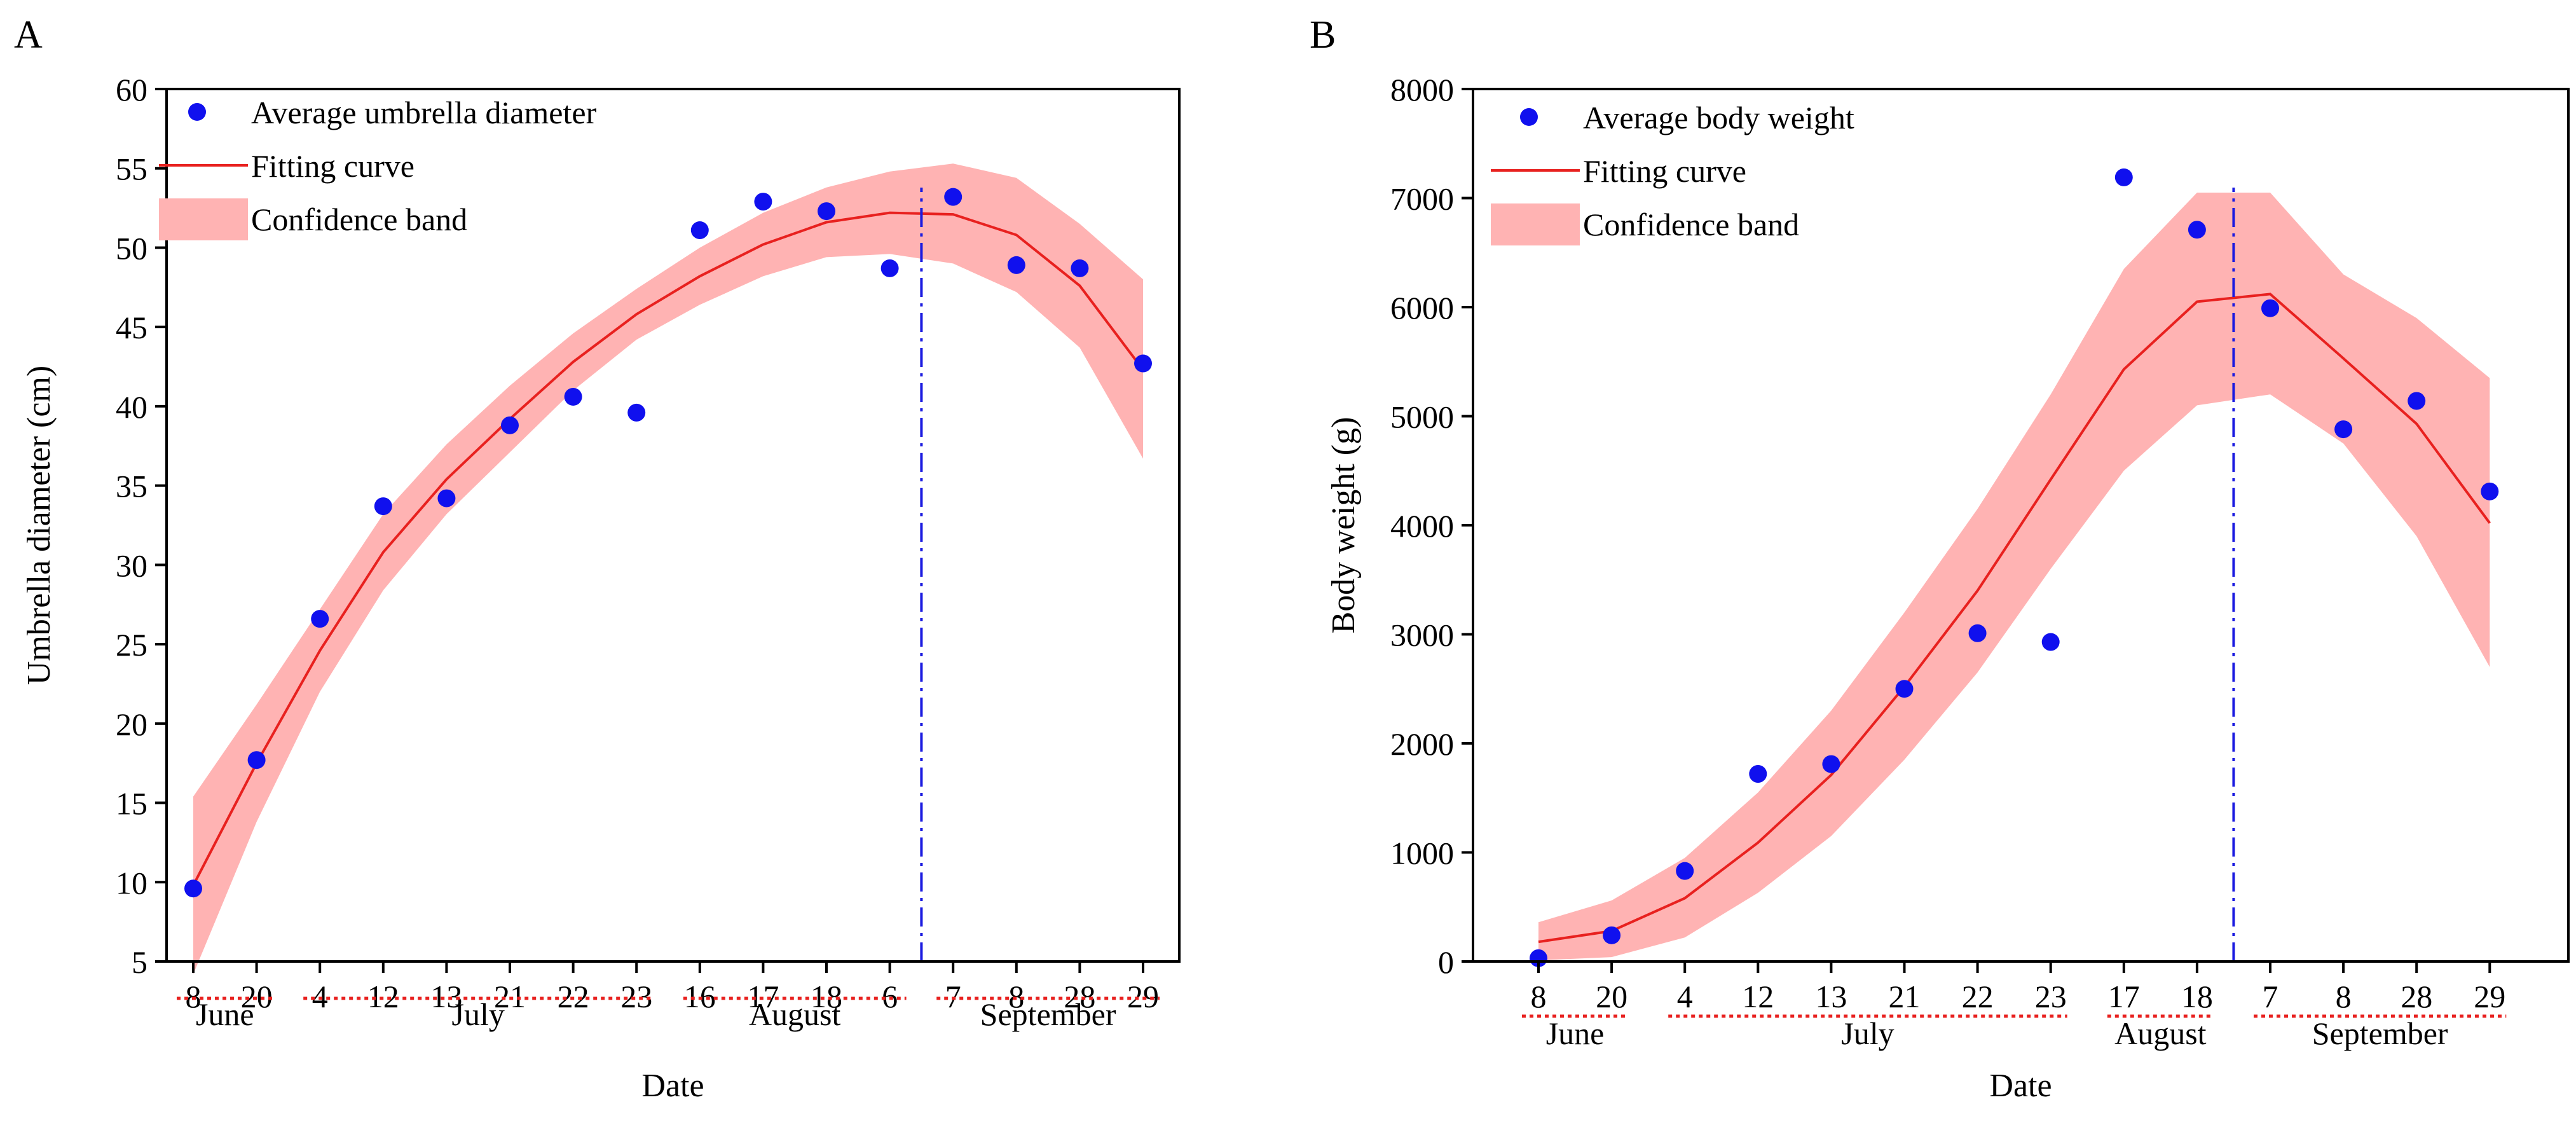 The image size is (2576, 1123). I want to click on x-tick-label-b-7: 23, so click(2051, 996).